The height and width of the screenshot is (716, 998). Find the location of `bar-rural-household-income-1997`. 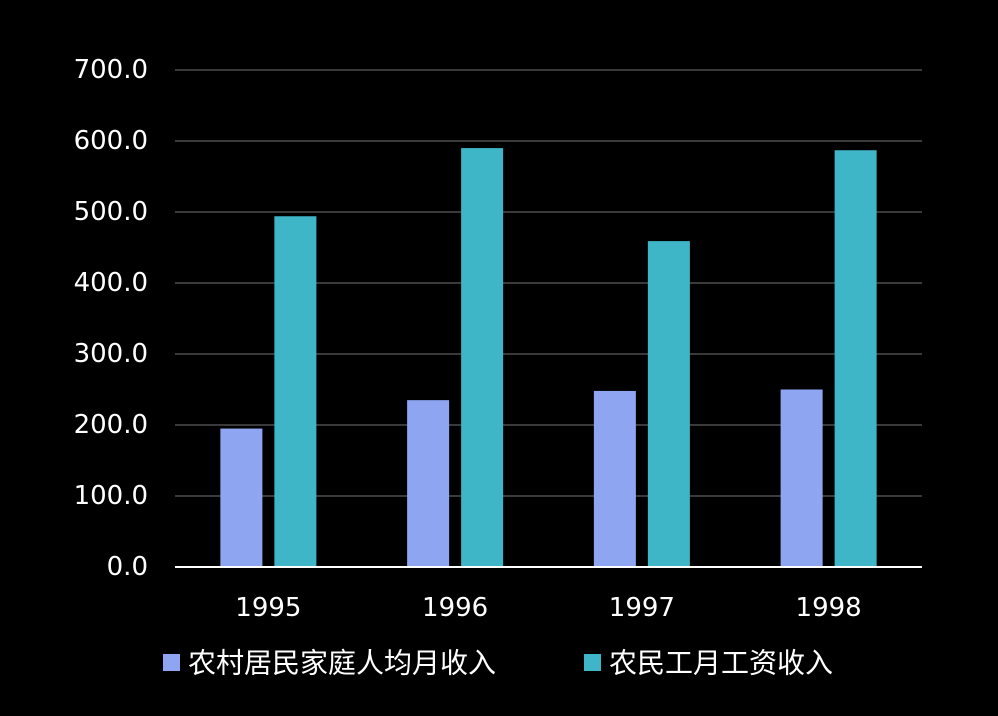

bar-rural-household-income-1997 is located at coordinates (614, 478).